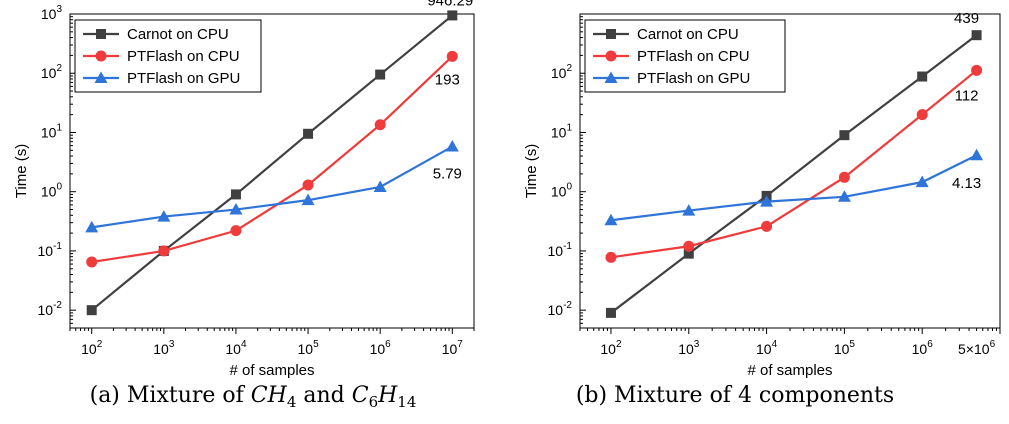  What do you see at coordinates (735, 395) in the screenshot?
I see `caption-b: (b) Mixture of 4 components` at bounding box center [735, 395].